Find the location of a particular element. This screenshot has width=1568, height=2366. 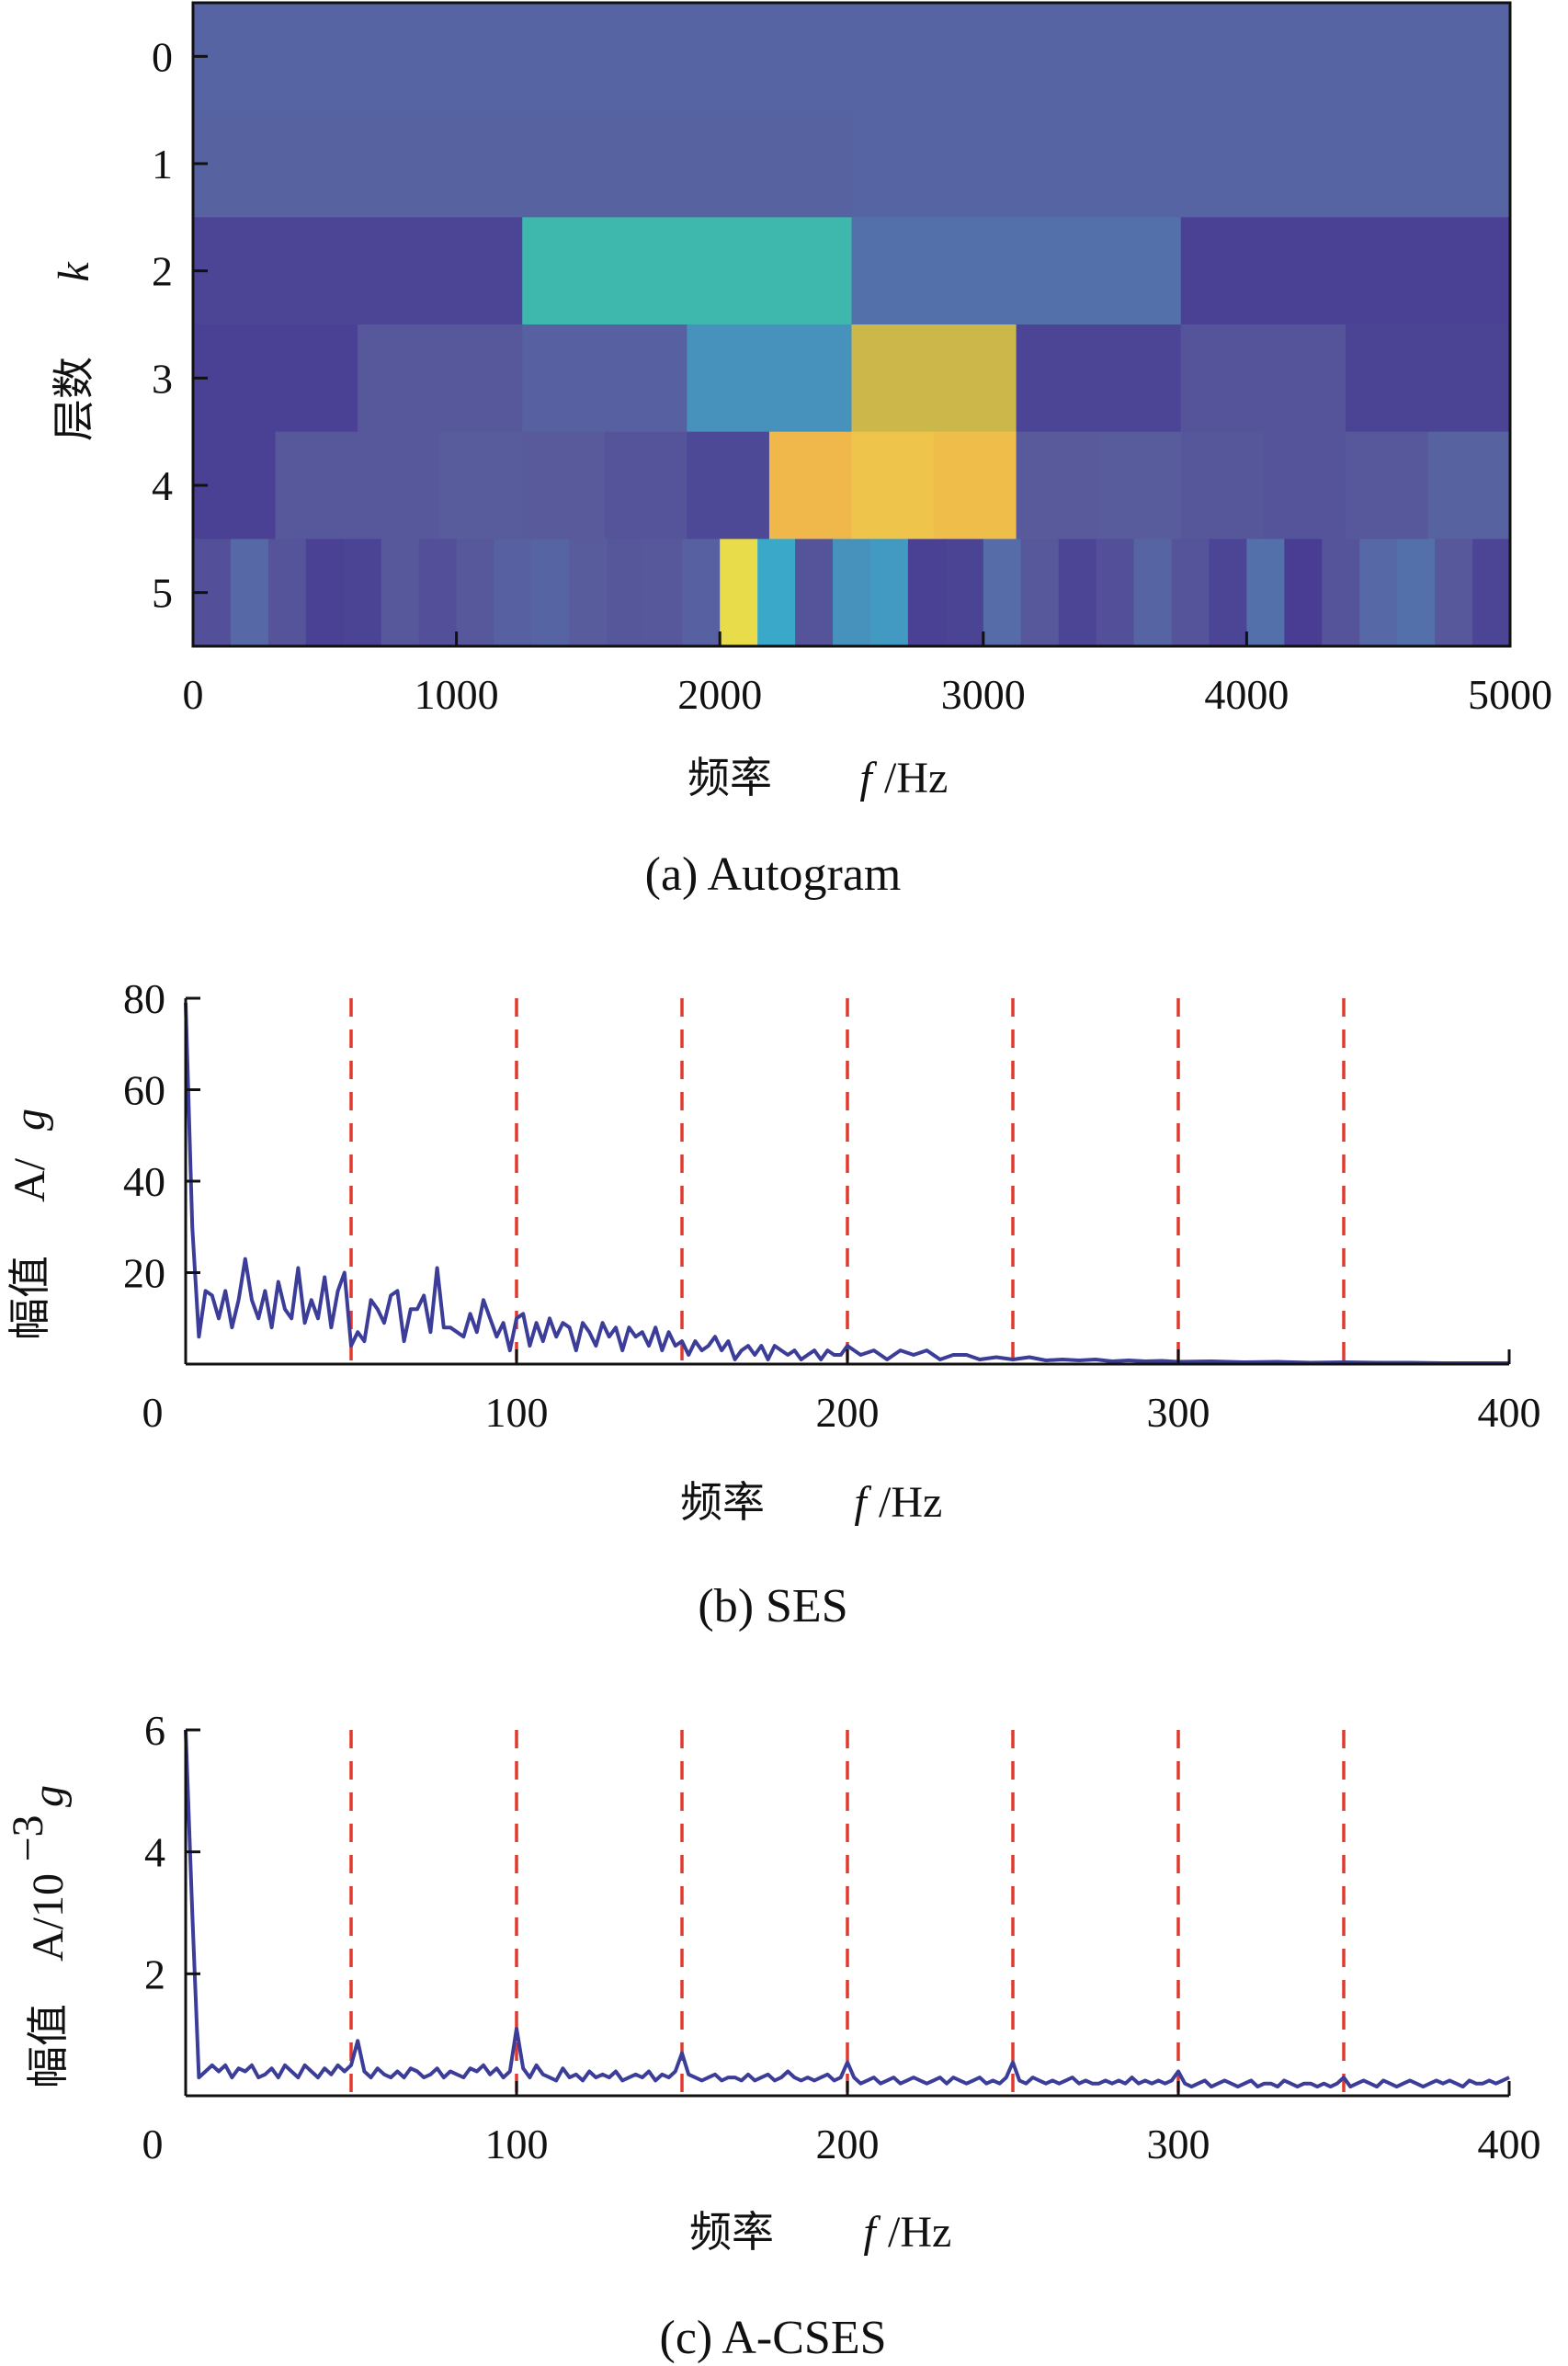

y-tick-label: 60 is located at coordinates (144, 1090).